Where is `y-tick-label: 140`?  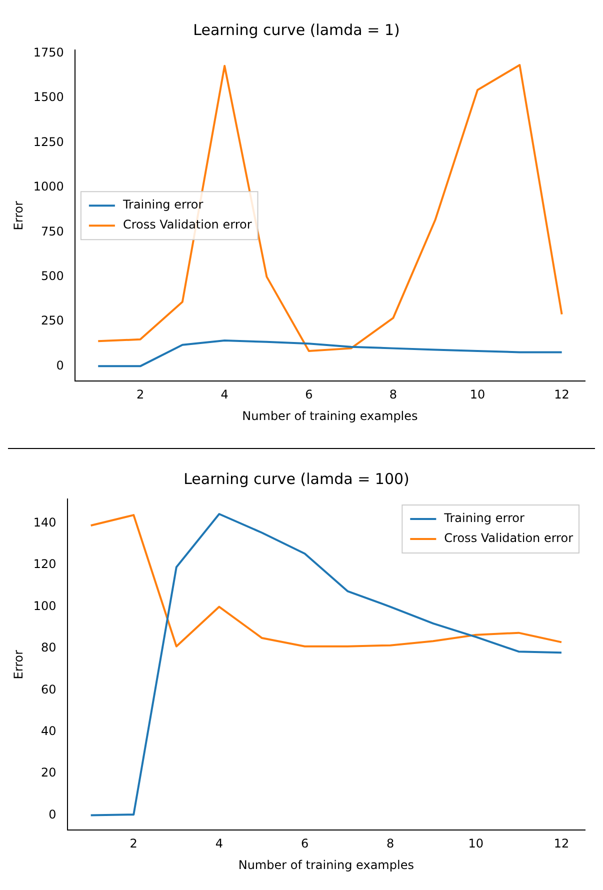
y-tick-label: 140 is located at coordinates (44, 523).